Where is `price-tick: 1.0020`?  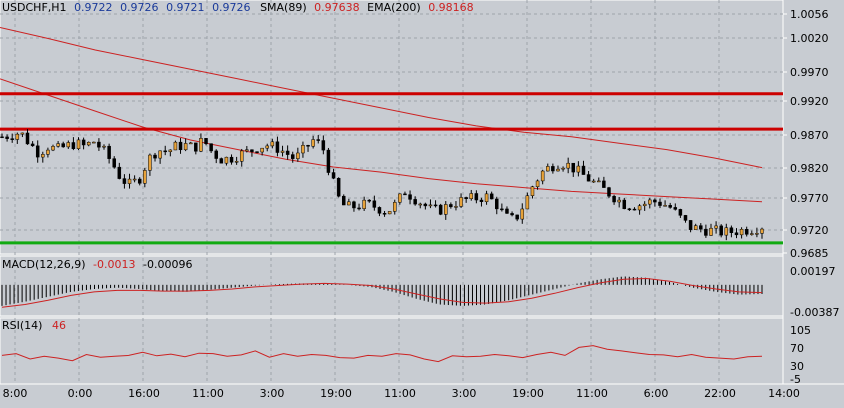 price-tick: 1.0020 is located at coordinates (809, 38).